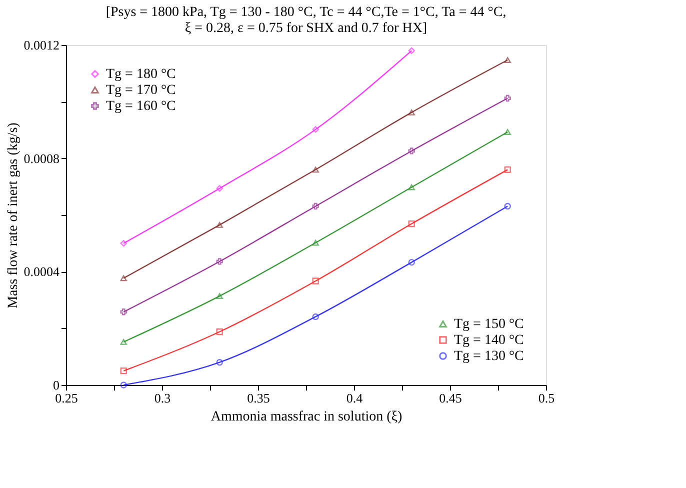  Describe the element at coordinates (306, 28) in the screenshot. I see `text: ξ = 0.28, ε = 0.75 for SHX and 0.7 for HX]` at that location.